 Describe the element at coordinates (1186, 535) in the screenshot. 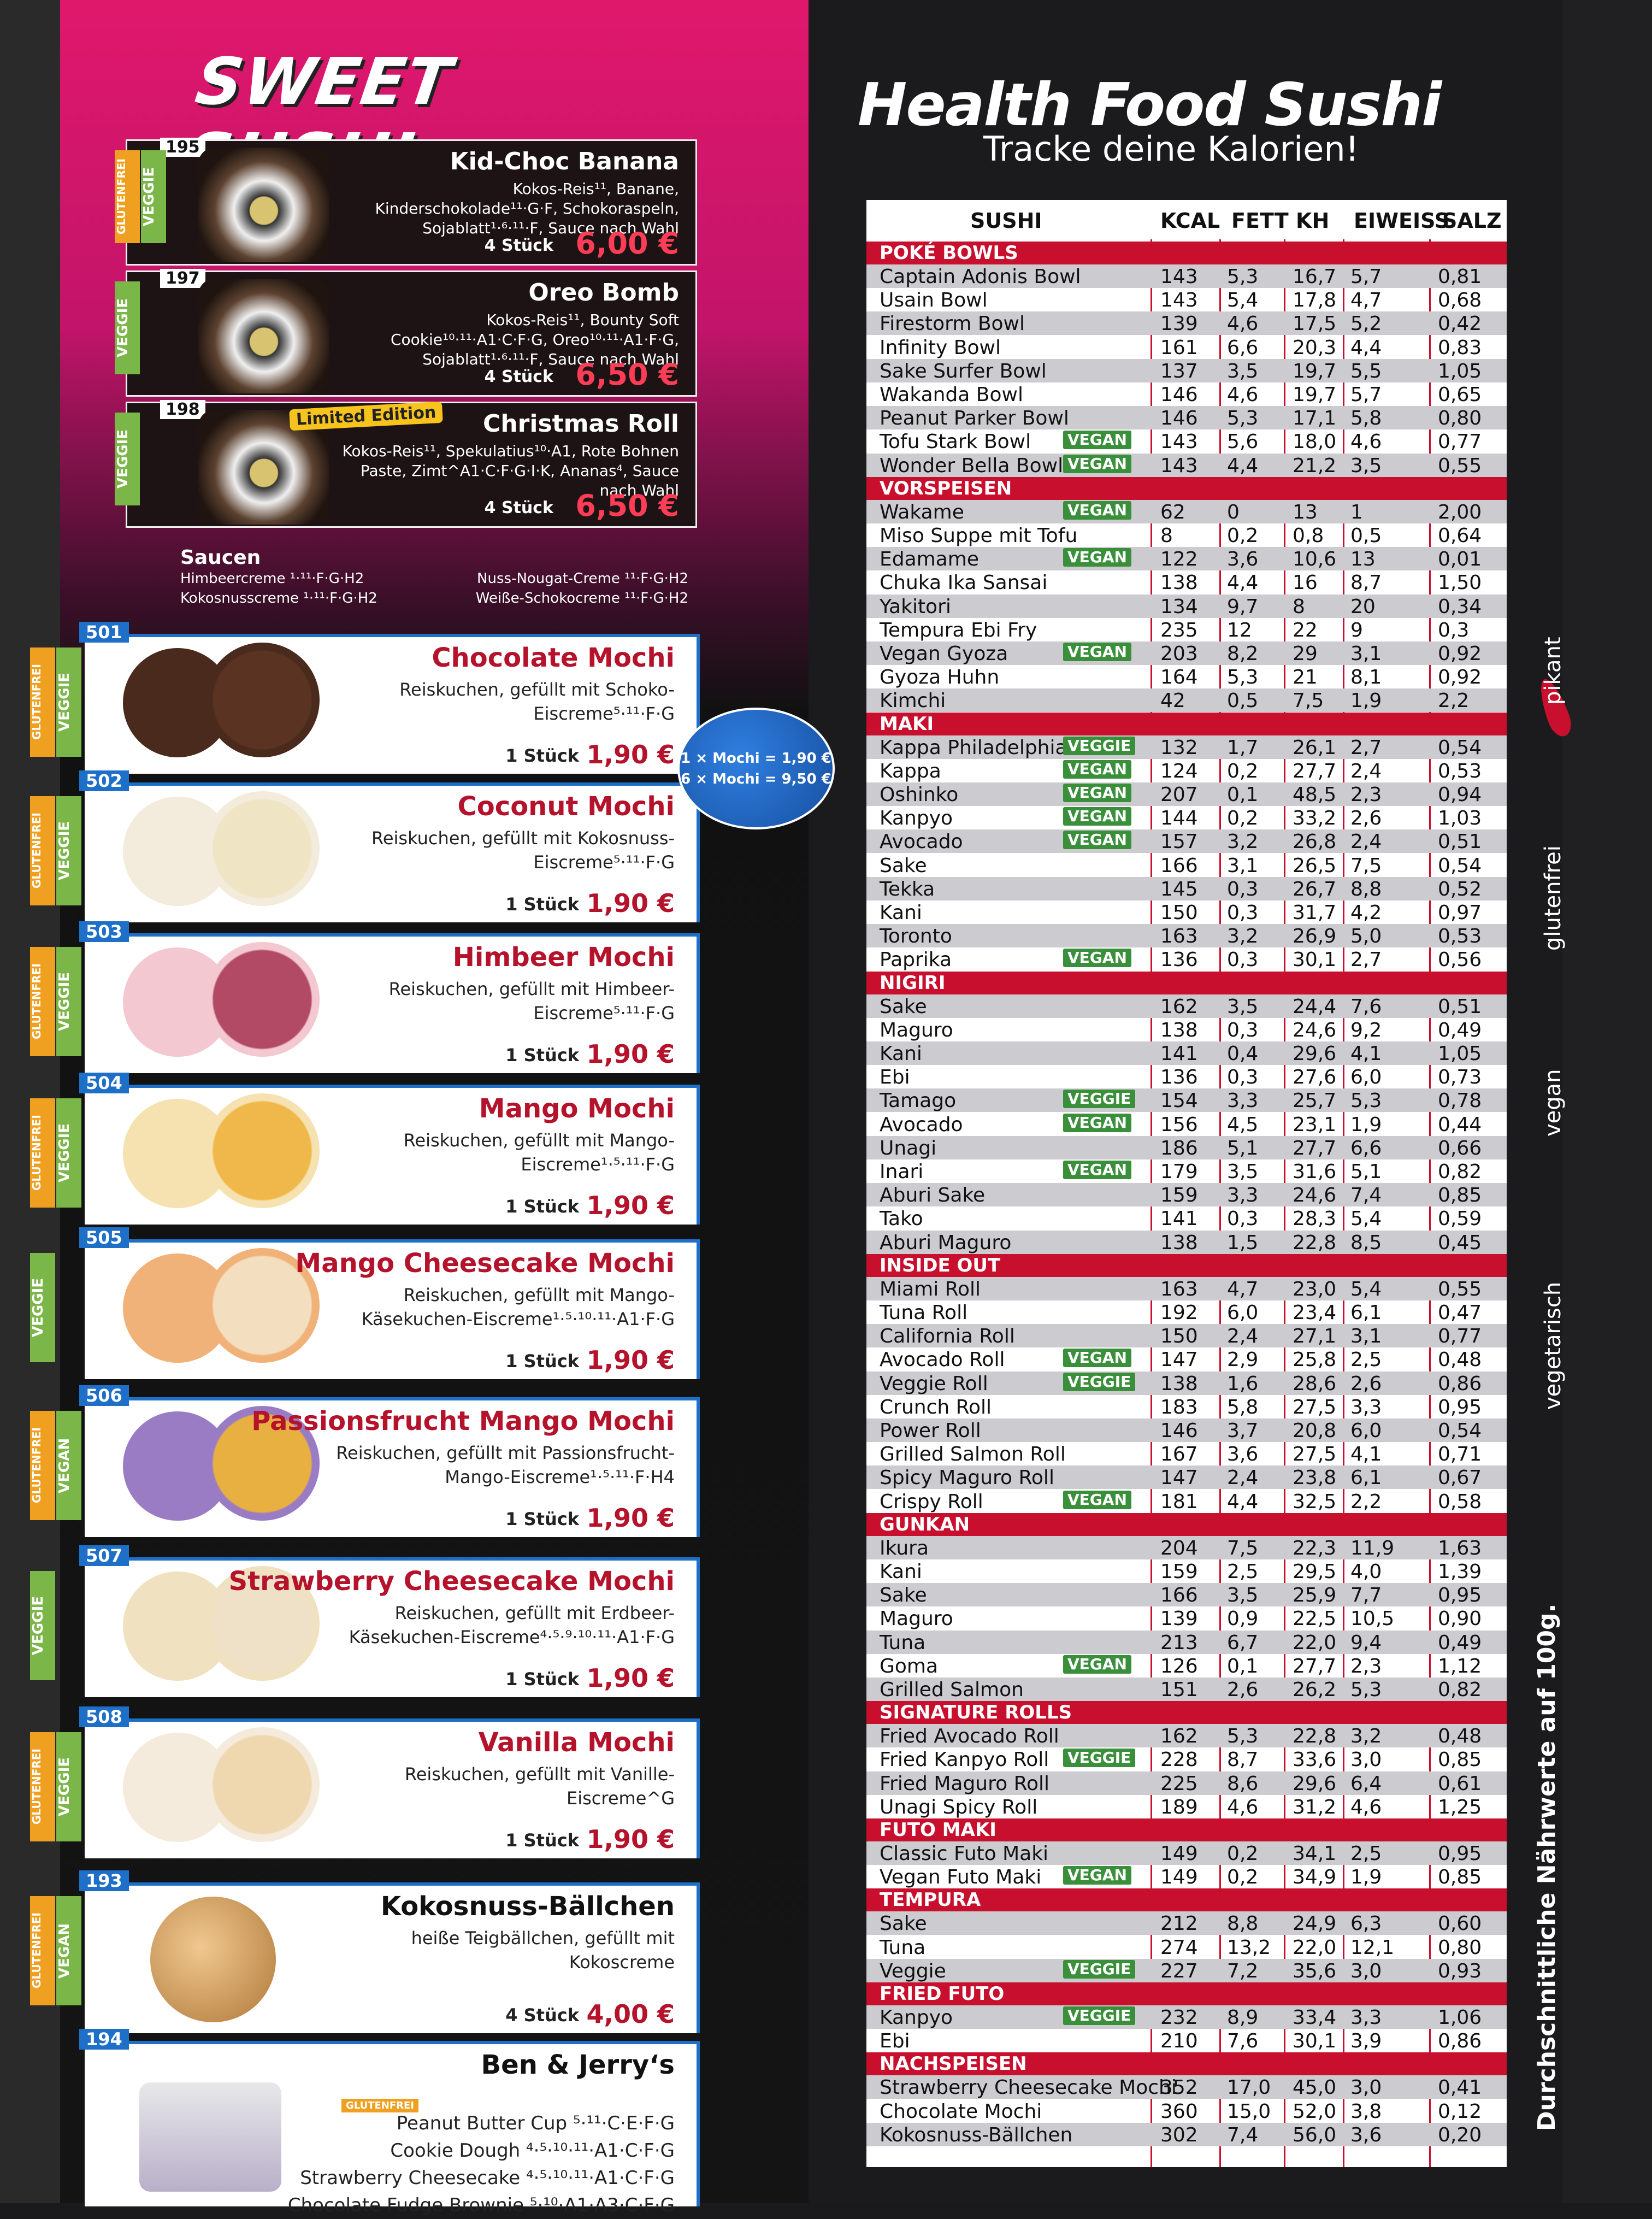

I see `table-row: Miso Suppe mit Tofu 8 0,2 0,8 0,5 0,64` at that location.